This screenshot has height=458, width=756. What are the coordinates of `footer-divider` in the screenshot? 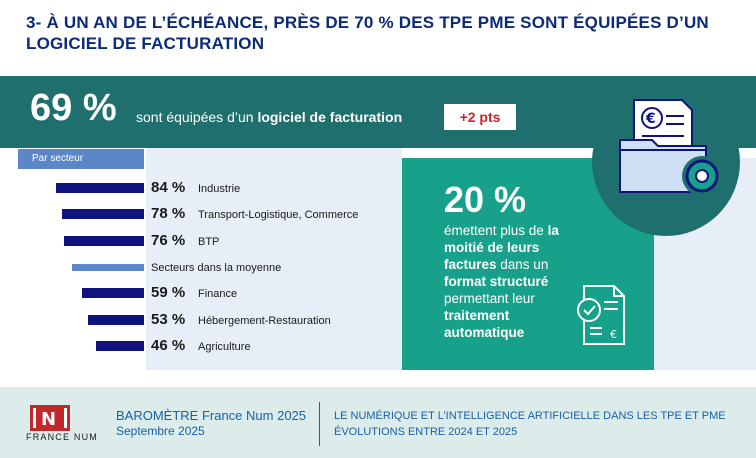 It's located at (319, 424).